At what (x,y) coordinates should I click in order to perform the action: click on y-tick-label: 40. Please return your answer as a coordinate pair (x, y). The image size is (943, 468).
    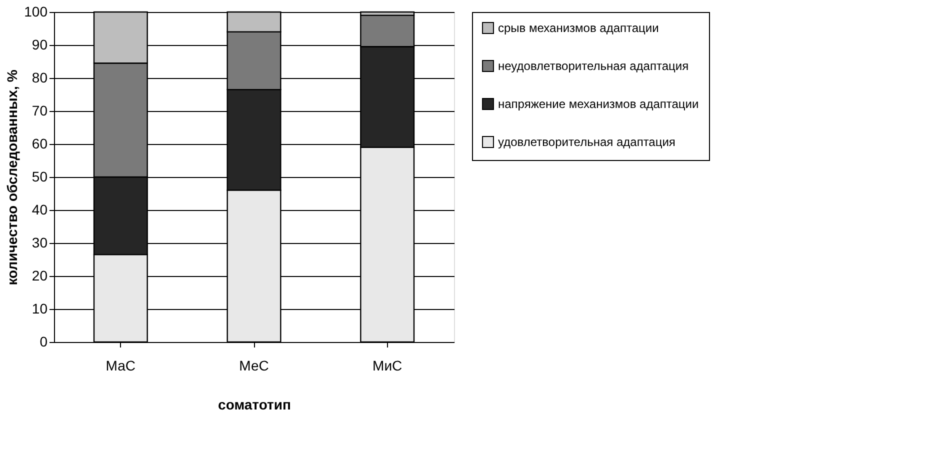
    Looking at the image, I should click on (40, 210).